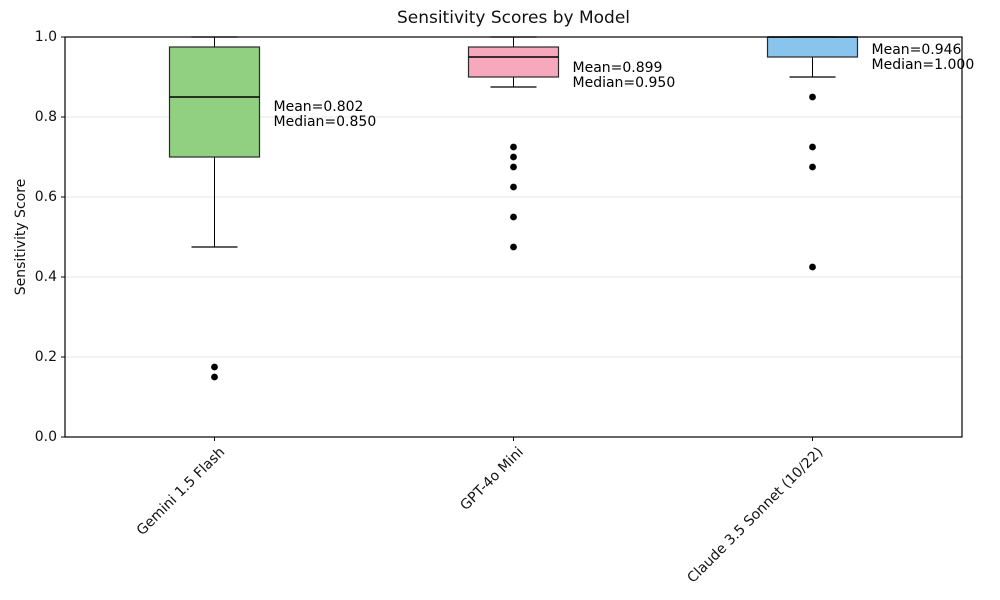 Image resolution: width=1000 pixels, height=600 pixels. What do you see at coordinates (45, 197) in the screenshot?
I see `y-tick-label: 0.6` at bounding box center [45, 197].